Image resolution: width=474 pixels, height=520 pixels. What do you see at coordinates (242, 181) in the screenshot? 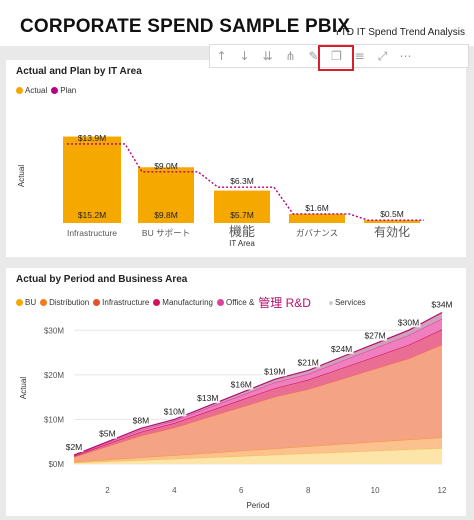
I see `bar-plan-data-label: $6.3M` at bounding box center [242, 181].